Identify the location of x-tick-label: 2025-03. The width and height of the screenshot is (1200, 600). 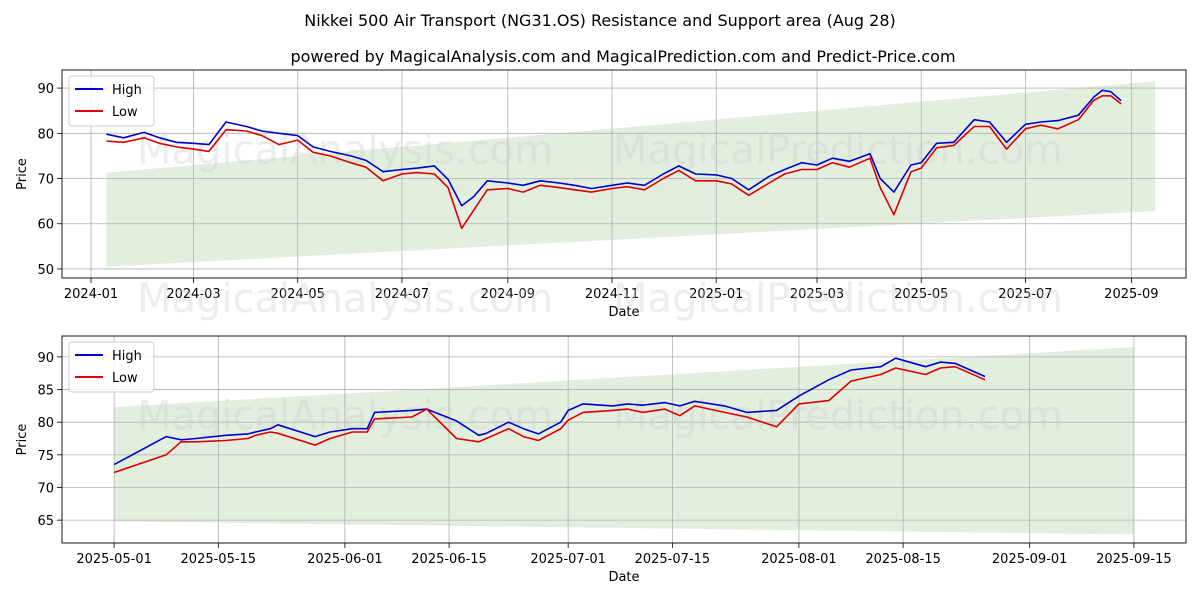
(817, 294).